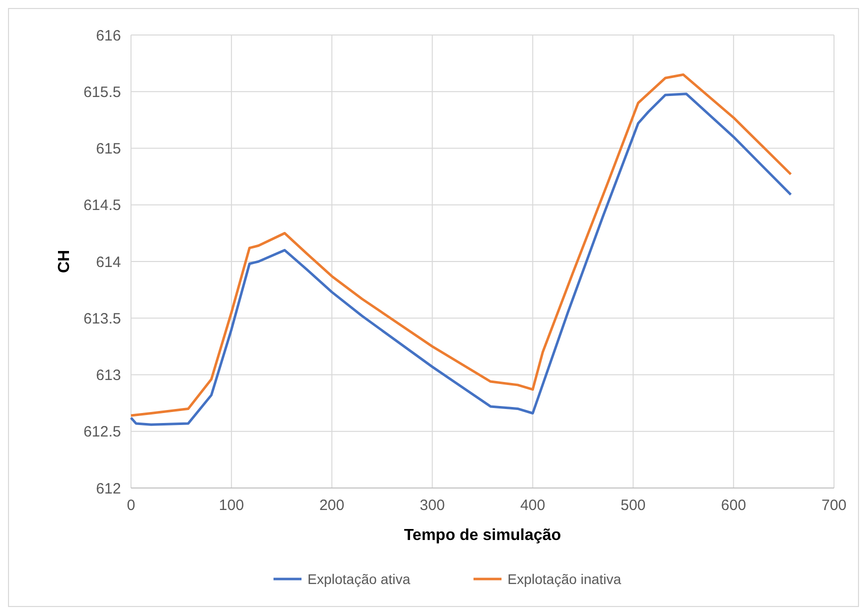 This screenshot has height=615, width=867. What do you see at coordinates (102, 205) in the screenshot?
I see `y-tick-label: 614.5` at bounding box center [102, 205].